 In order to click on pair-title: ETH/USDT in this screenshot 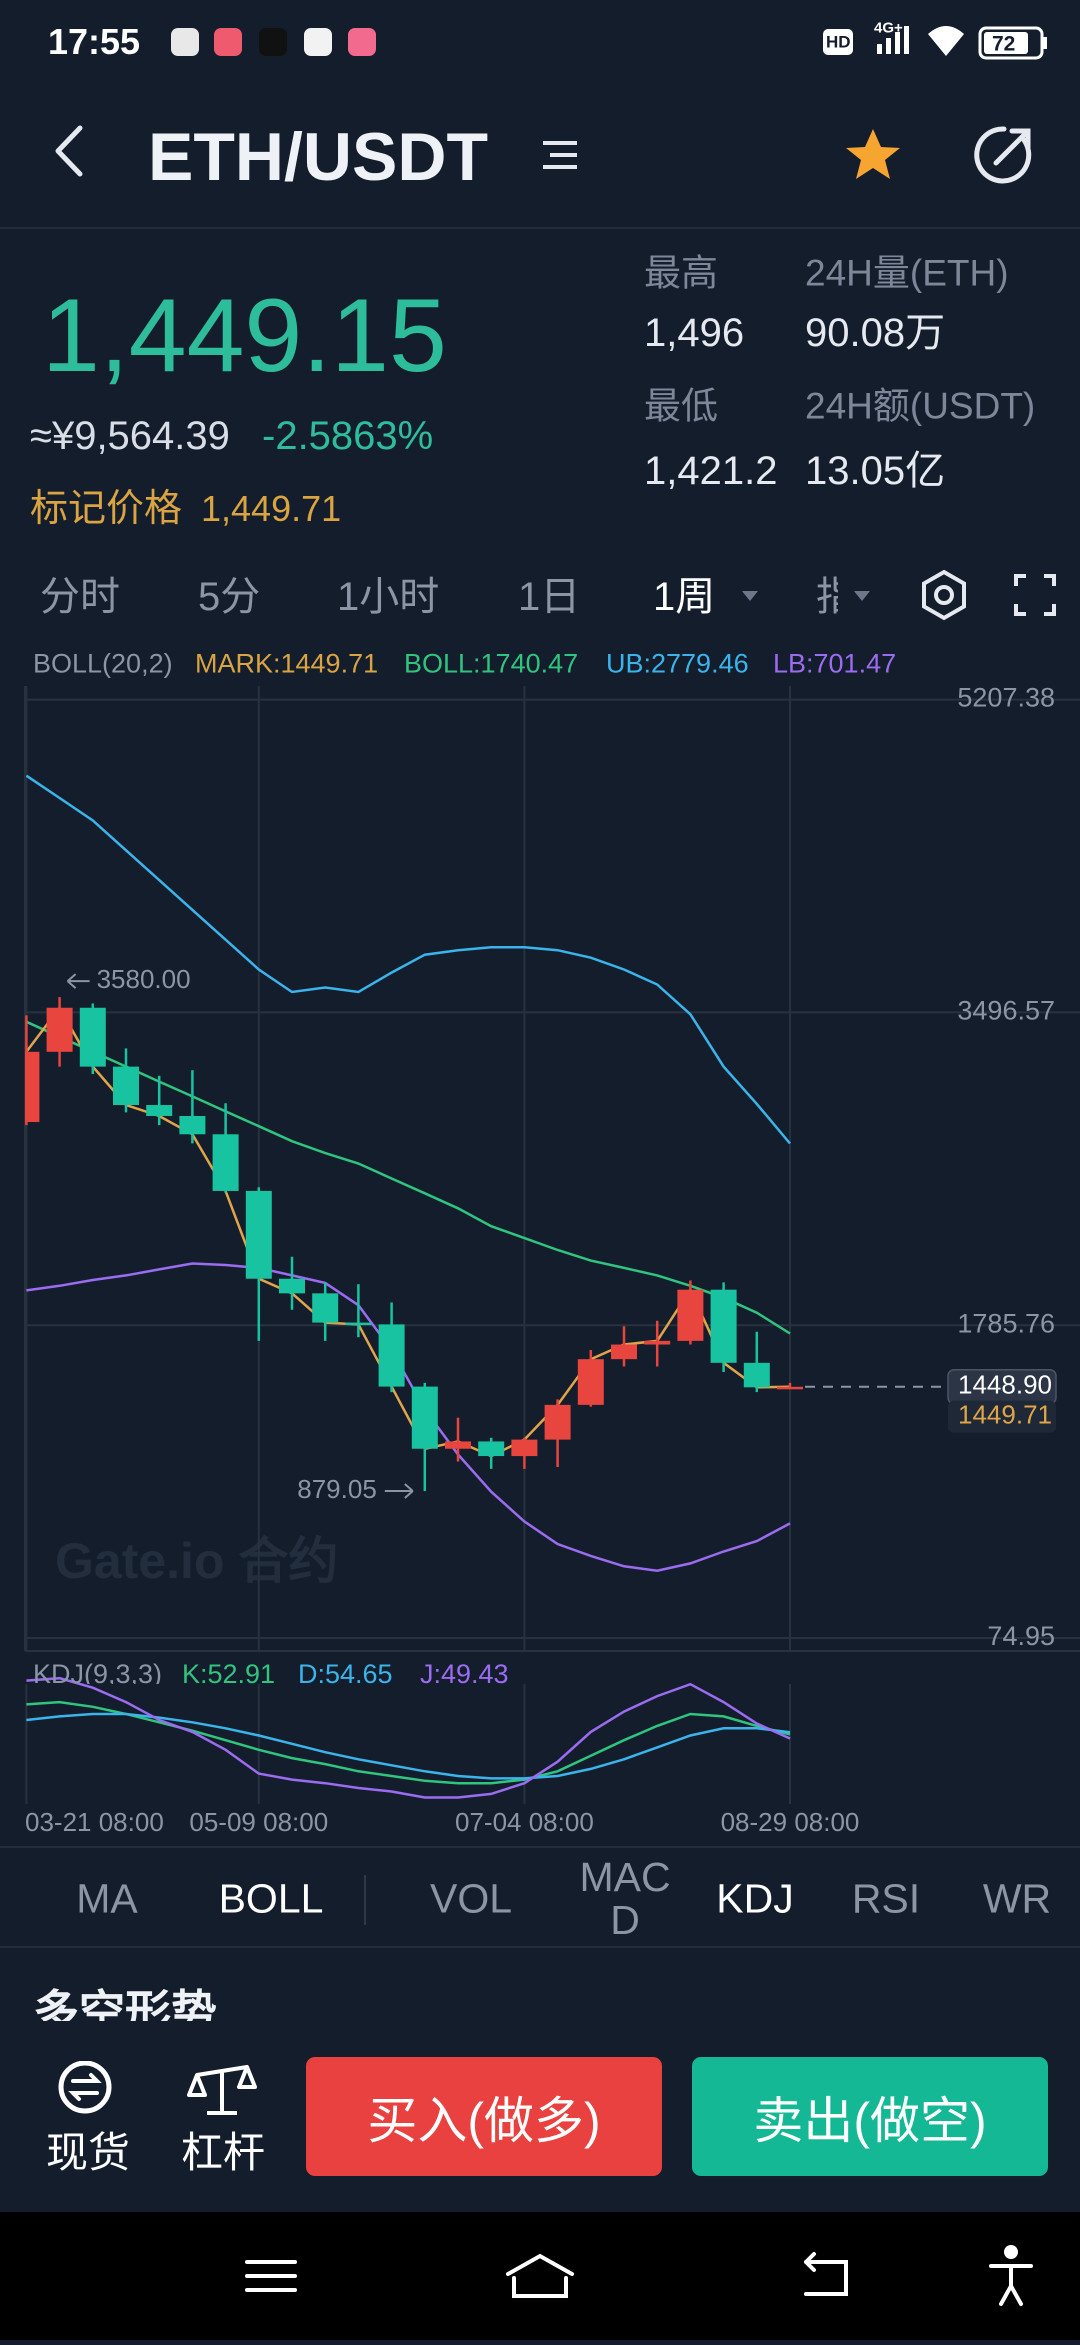, I will do `click(318, 157)`.